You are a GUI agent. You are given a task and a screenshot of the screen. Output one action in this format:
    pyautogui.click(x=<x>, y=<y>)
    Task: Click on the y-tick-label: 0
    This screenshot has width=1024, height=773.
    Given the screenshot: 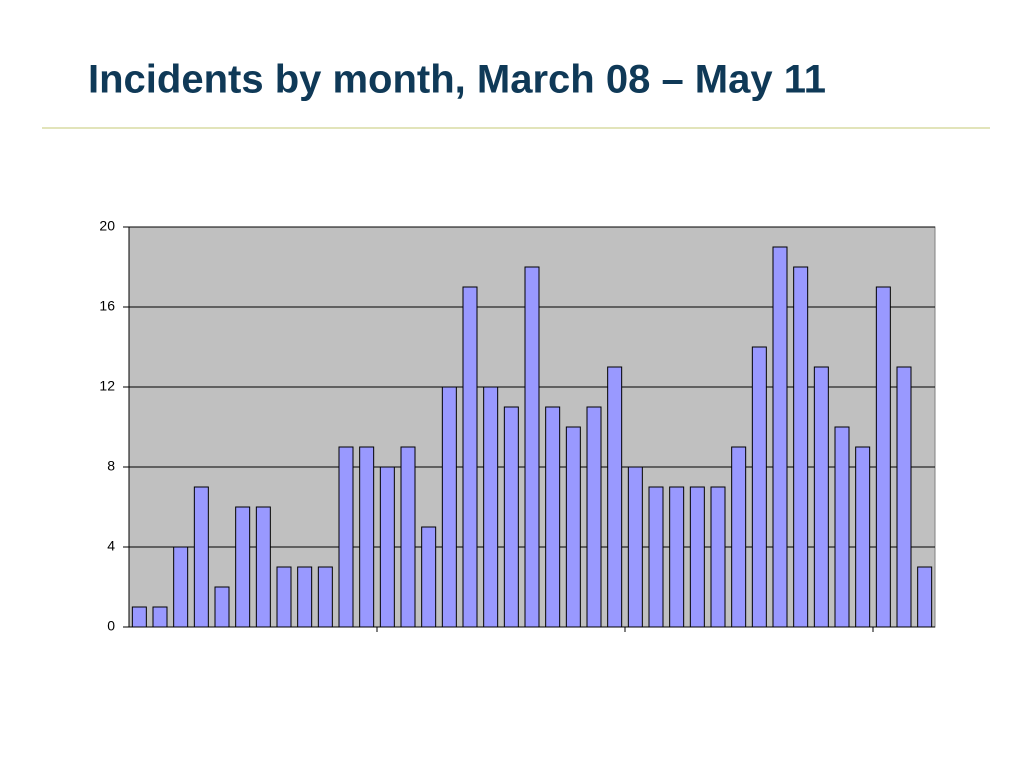 What is the action you would take?
    pyautogui.click(x=111, y=626)
    